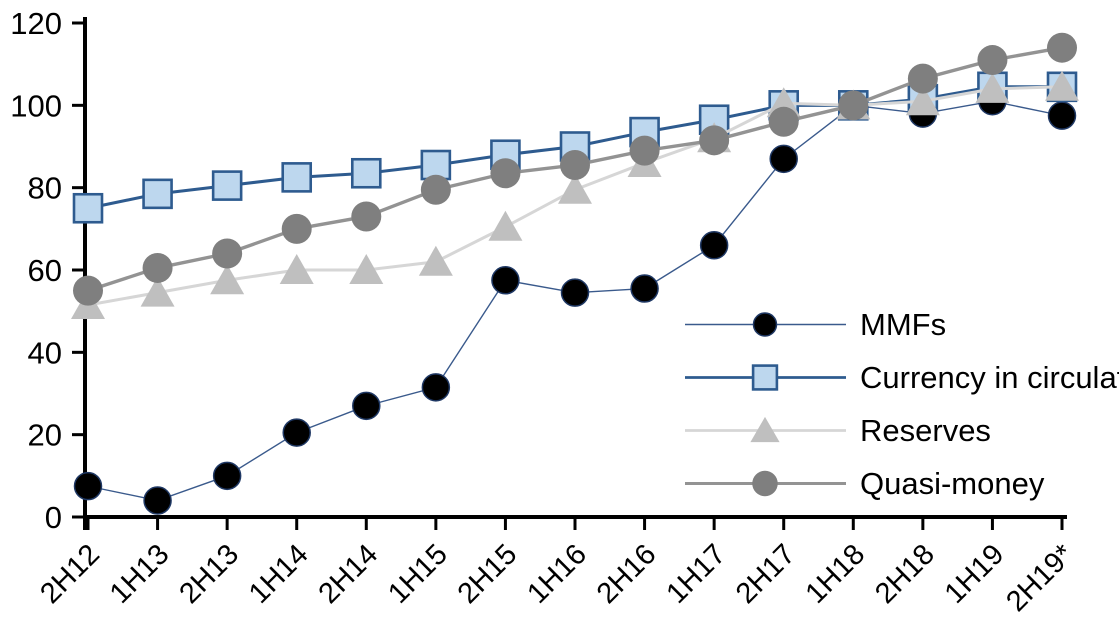 The image size is (1119, 640). I want to click on legend-item-quasi-money: Quasi-money, so click(901, 483).